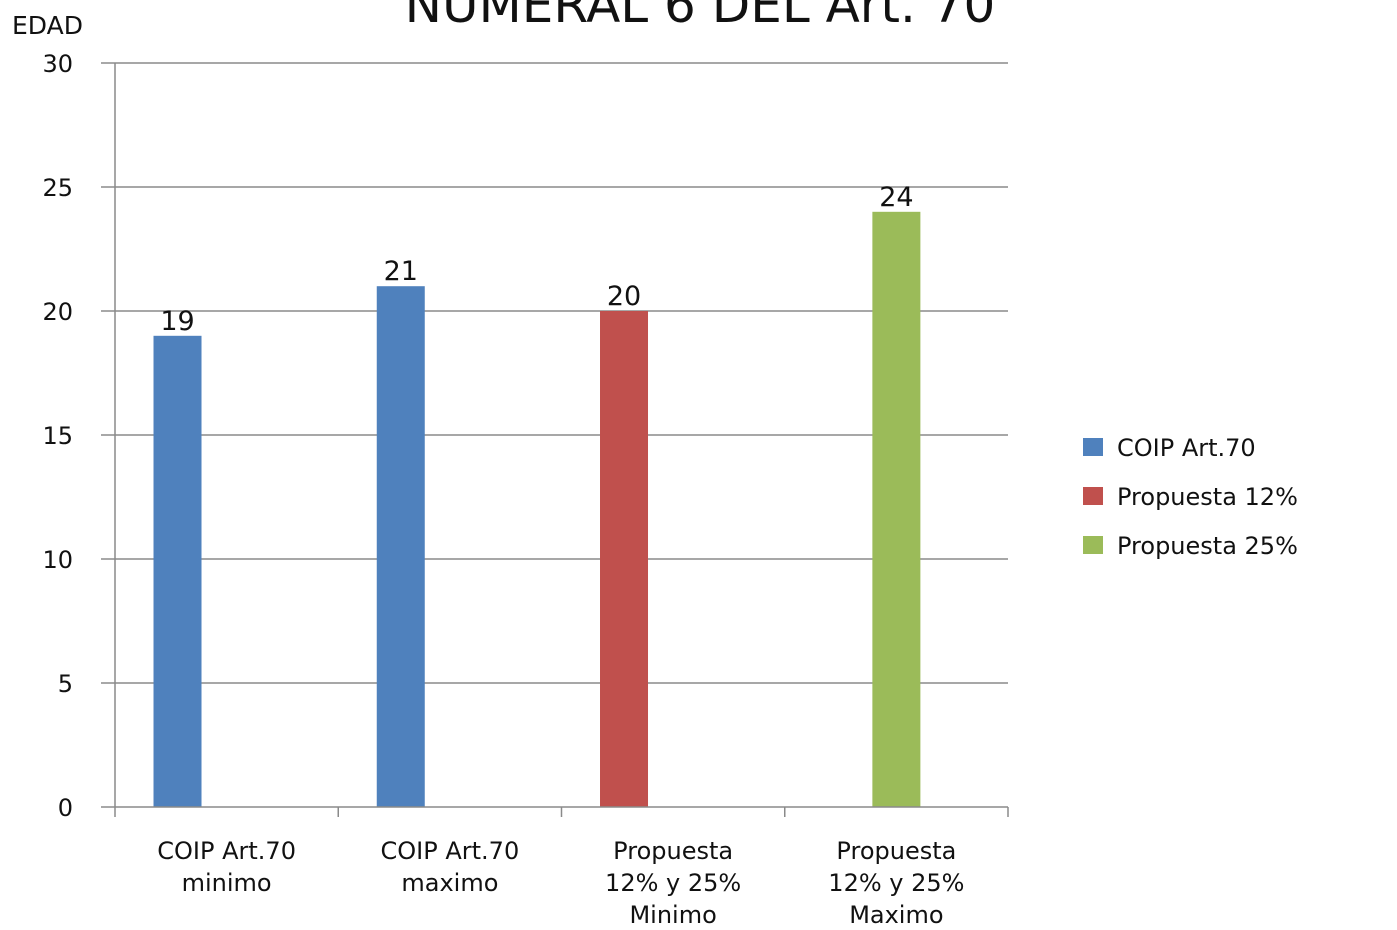 This screenshot has height=930, width=1397. I want to click on x-tick-label-line: Minimo, so click(672, 913).